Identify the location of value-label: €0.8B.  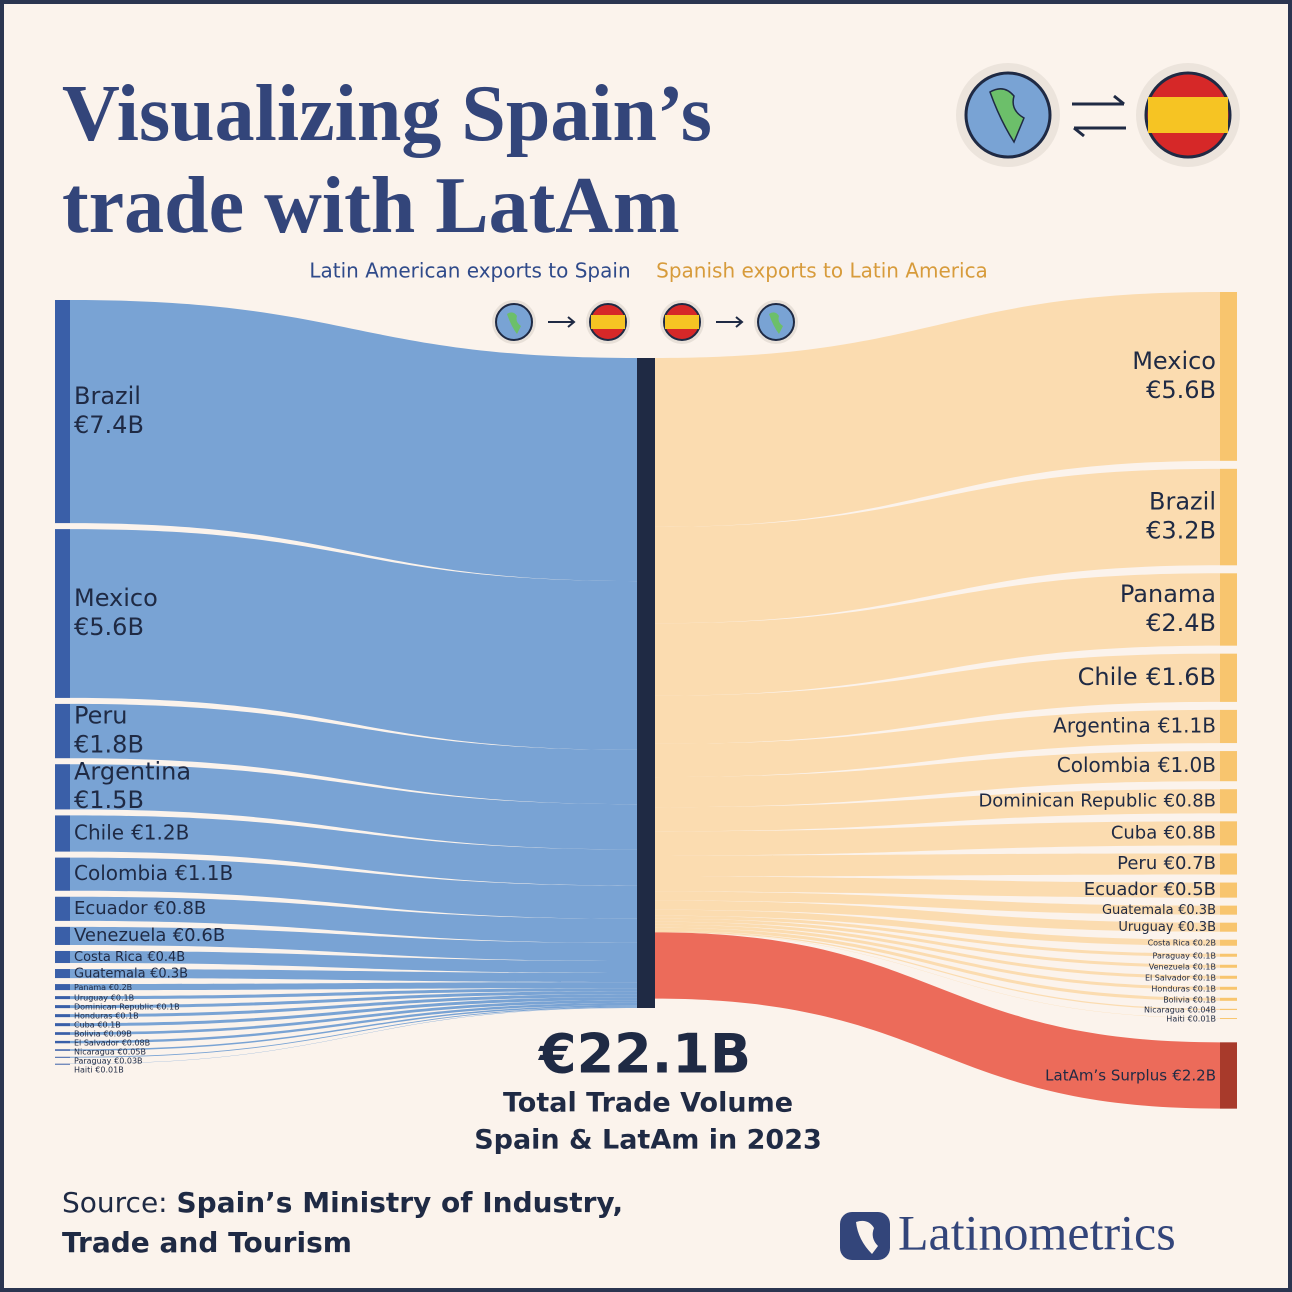
(1190, 800).